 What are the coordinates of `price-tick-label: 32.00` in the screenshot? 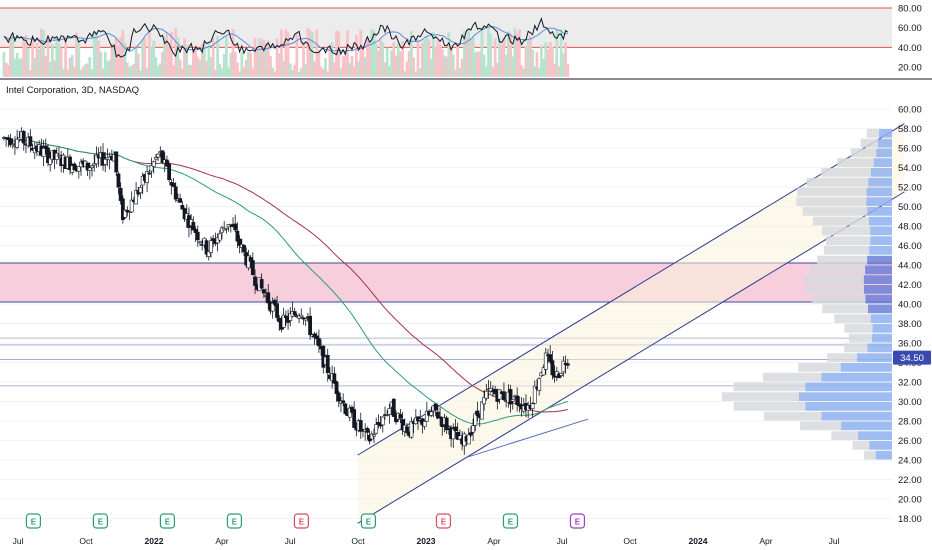 It's located at (910, 383).